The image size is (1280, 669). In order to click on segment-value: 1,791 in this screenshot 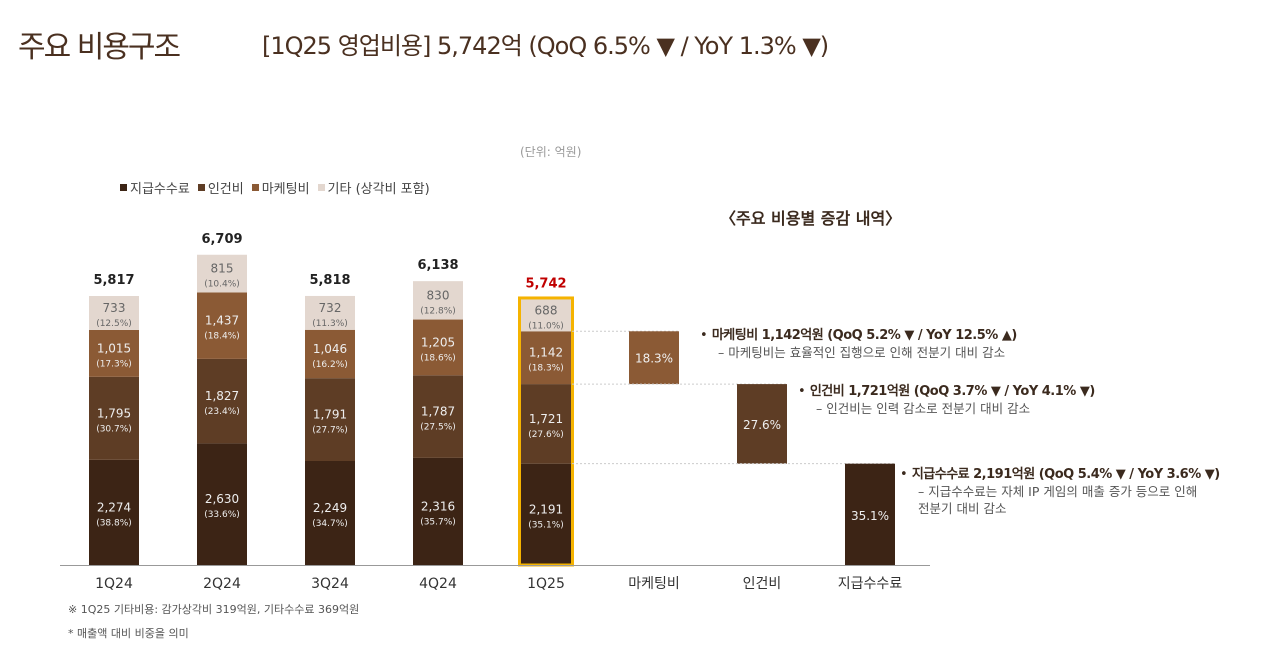, I will do `click(330, 415)`.